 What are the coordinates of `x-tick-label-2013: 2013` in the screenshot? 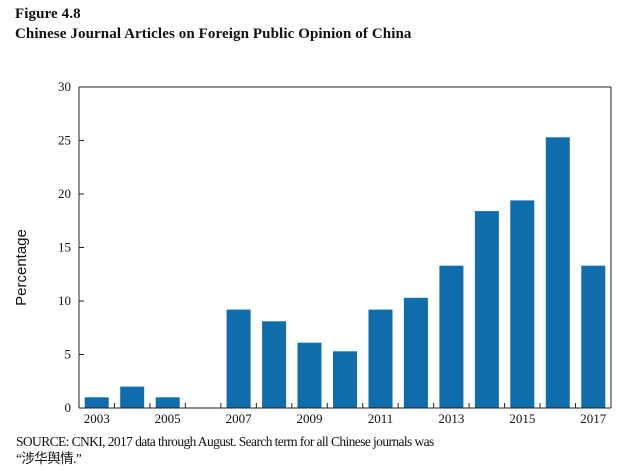 It's located at (451, 418).